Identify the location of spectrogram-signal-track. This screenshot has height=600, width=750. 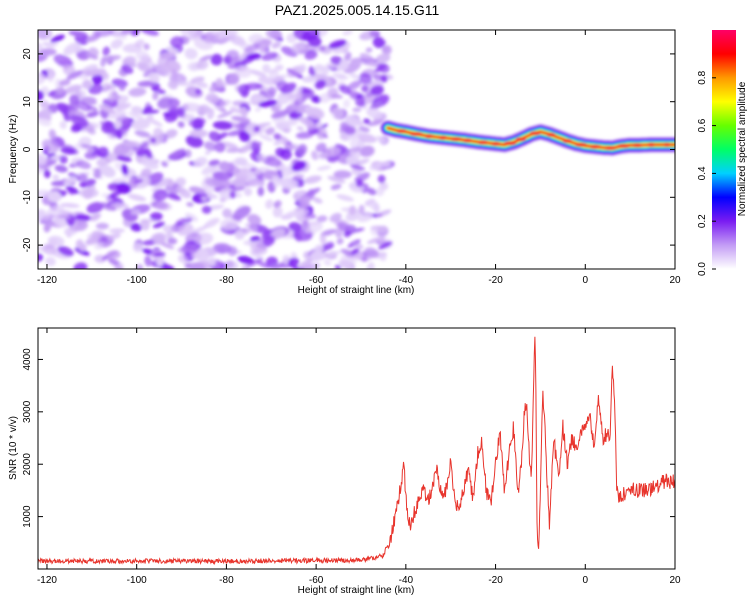
(527, 138).